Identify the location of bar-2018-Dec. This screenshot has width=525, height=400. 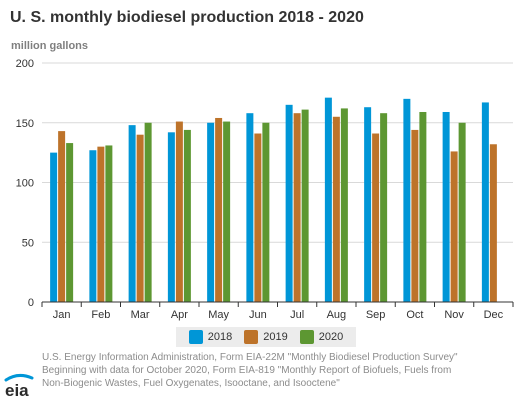
(485, 202).